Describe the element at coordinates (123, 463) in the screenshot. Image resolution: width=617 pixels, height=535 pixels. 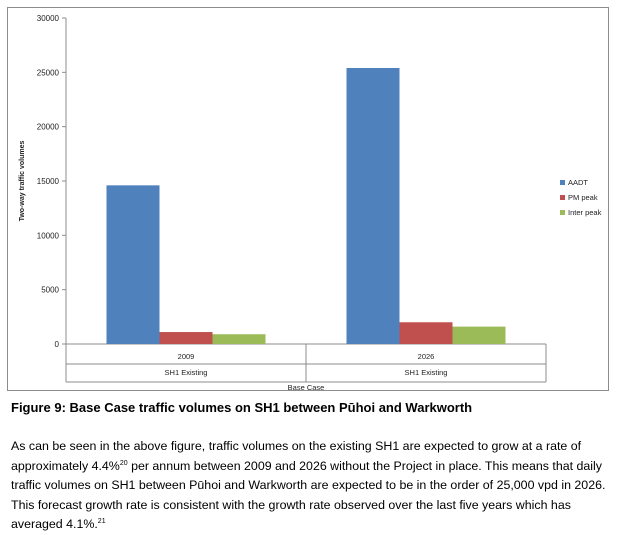
I see `footnote-ref-20: 20` at that location.